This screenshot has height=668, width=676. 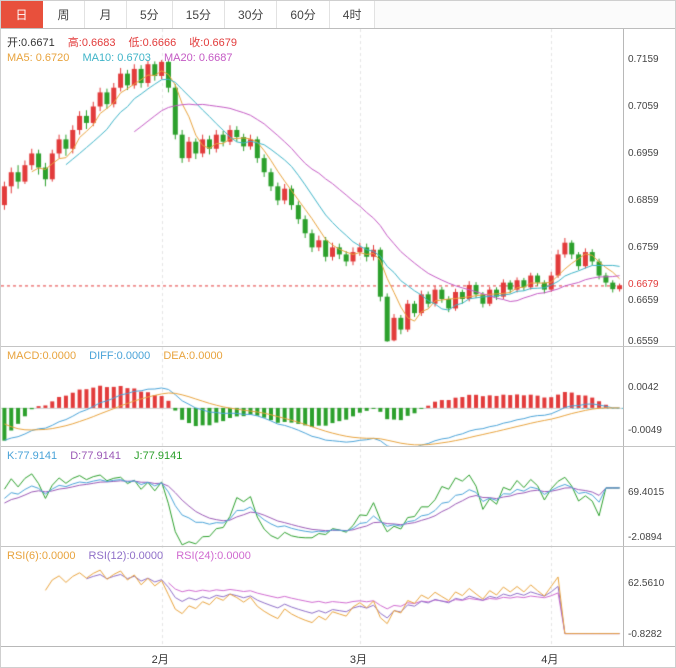 What do you see at coordinates (643, 247) in the screenshot?
I see `y-axis-label: 0.6759` at bounding box center [643, 247].